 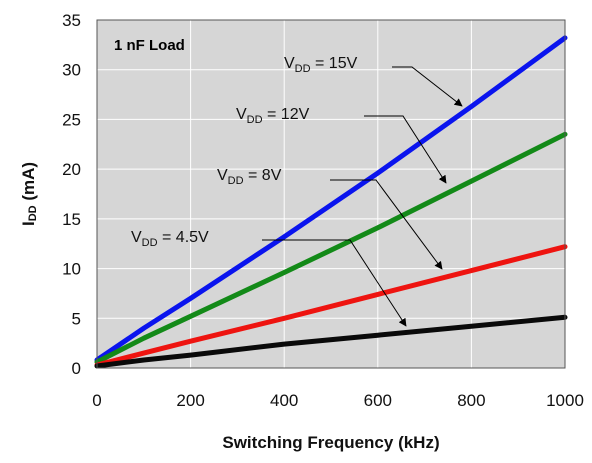 I want to click on y-tick-label: 15, so click(x=71, y=219).